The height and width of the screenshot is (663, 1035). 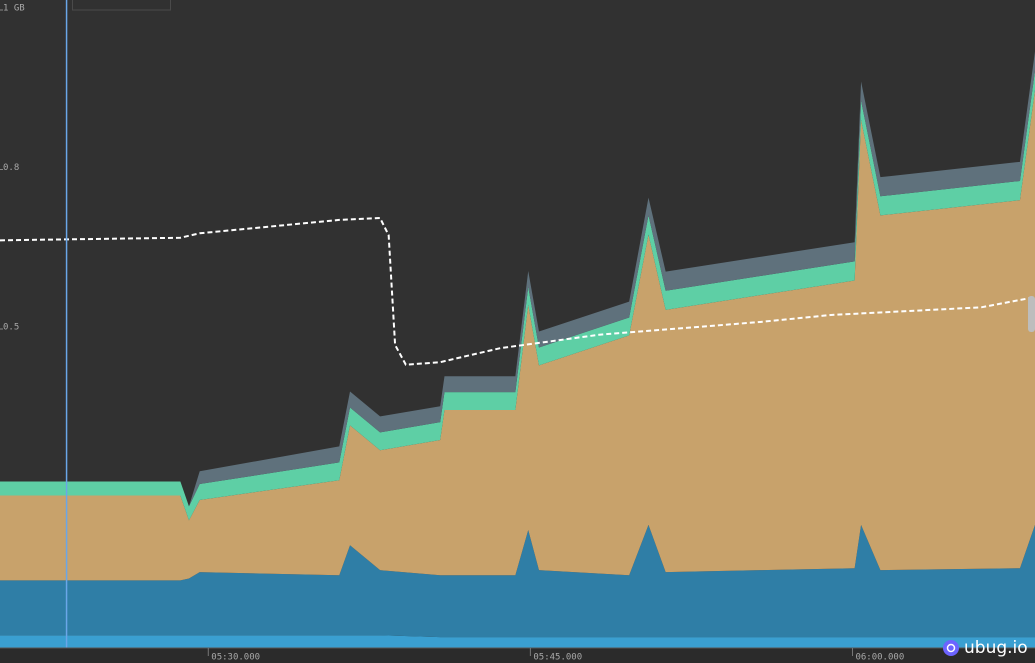 What do you see at coordinates (517, 655) in the screenshot?
I see `time-axis` at bounding box center [517, 655].